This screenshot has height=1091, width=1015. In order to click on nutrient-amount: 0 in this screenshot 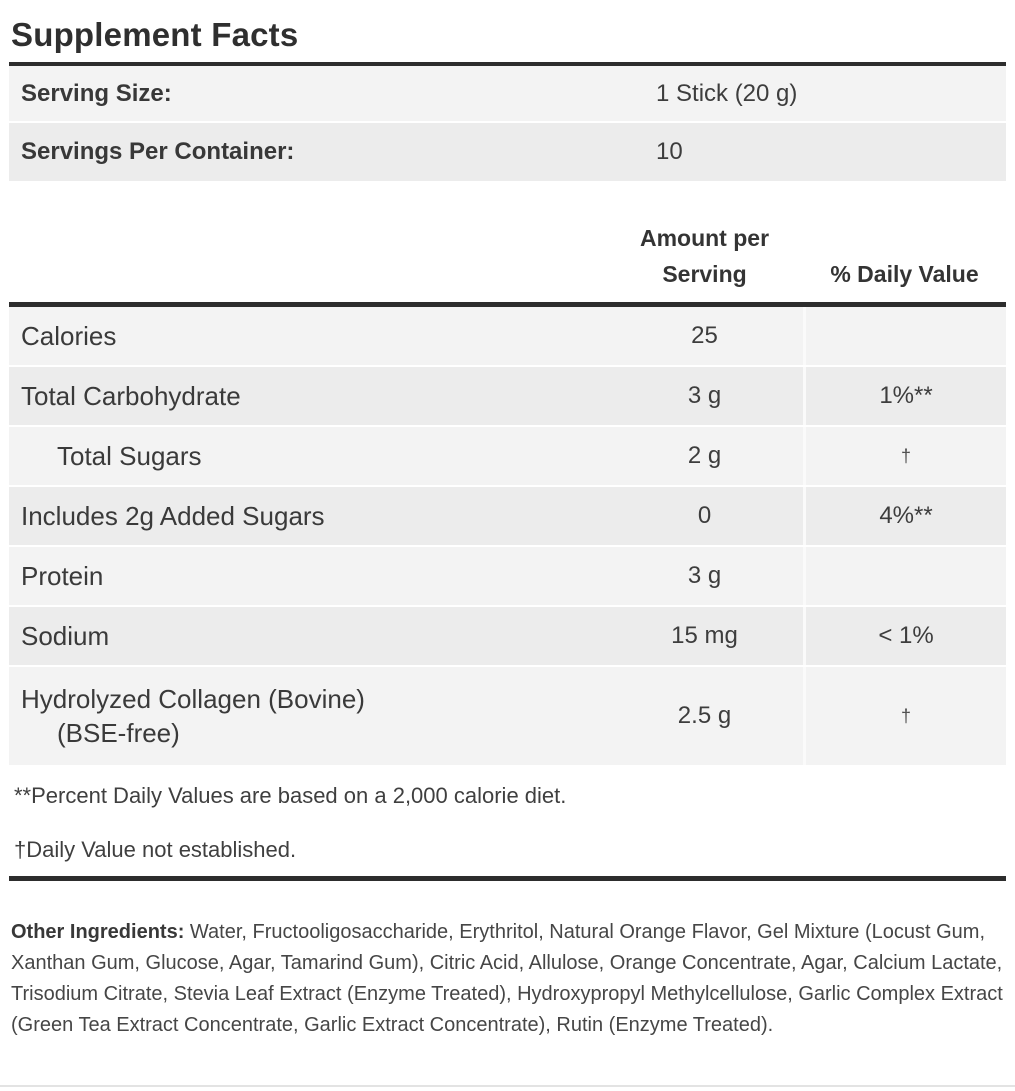, I will do `click(704, 515)`.